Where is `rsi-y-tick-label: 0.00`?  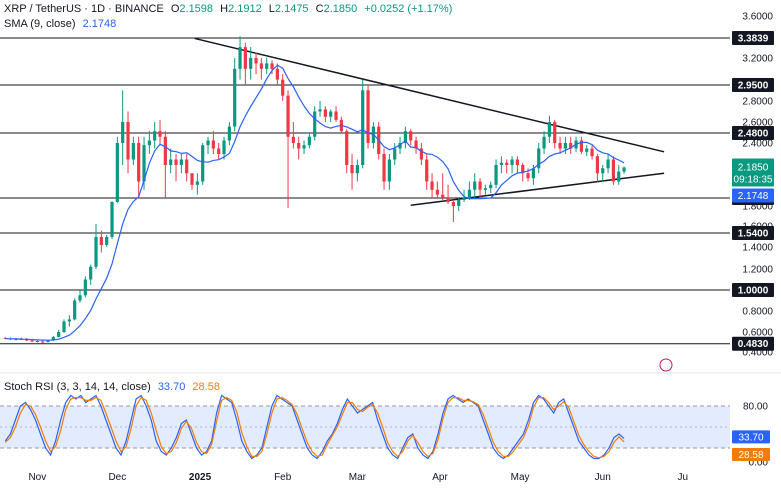
rsi-y-tick-label: 0.00 is located at coordinates (759, 463).